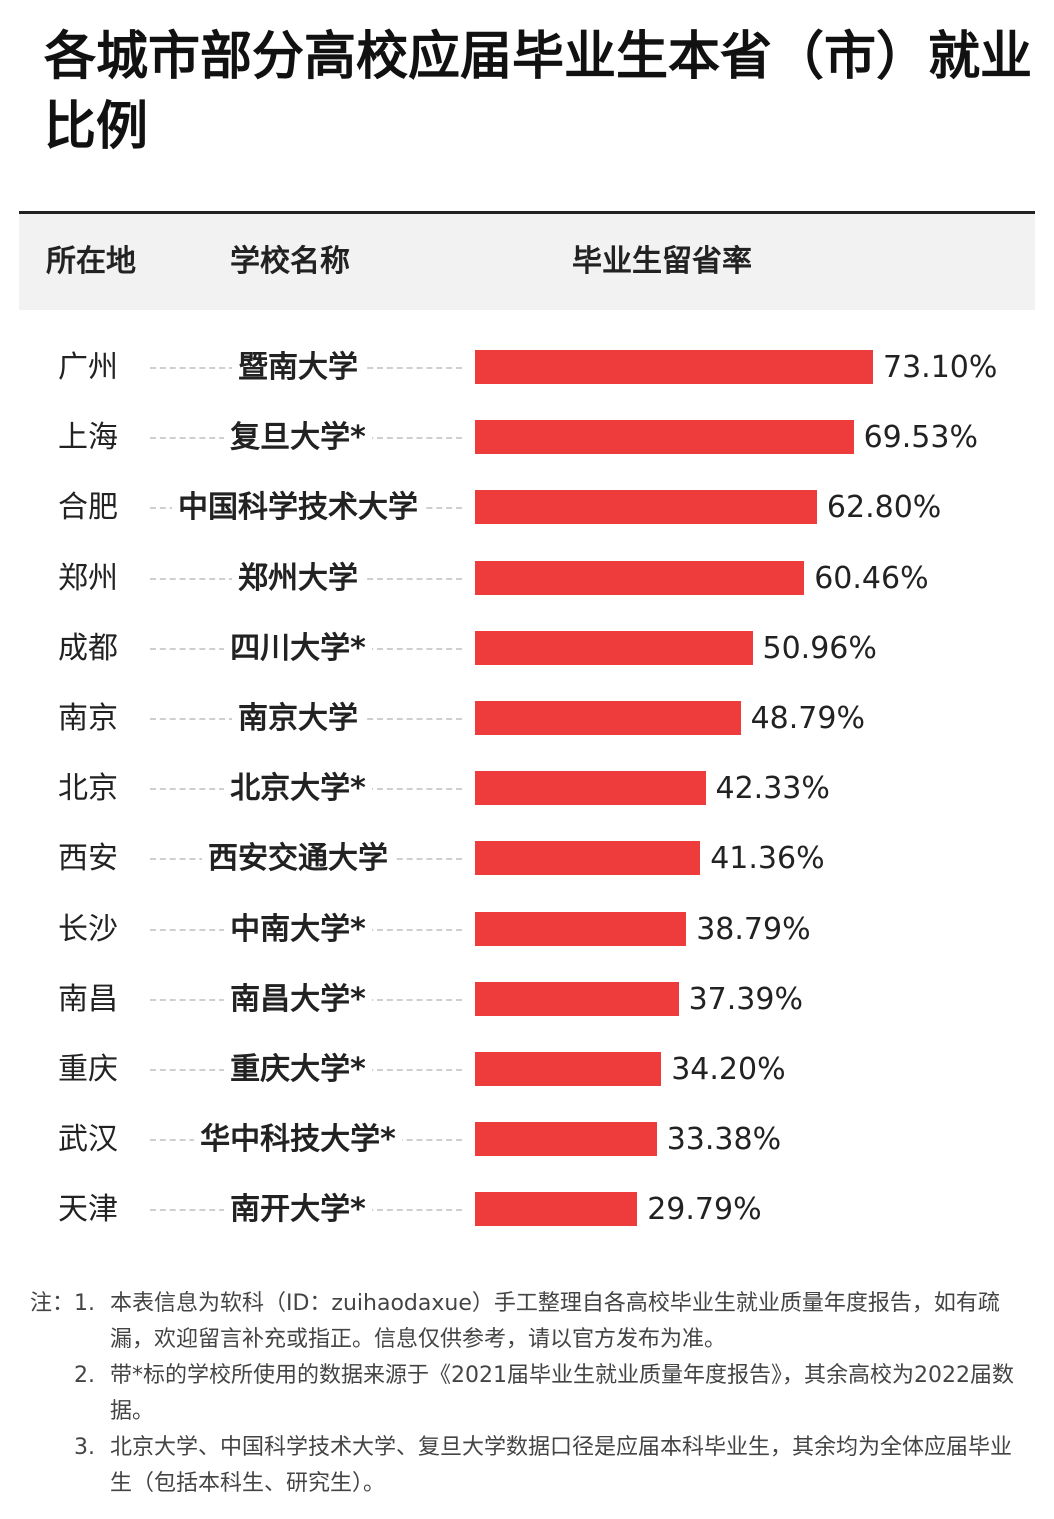 Image resolution: width=1054 pixels, height=1519 pixels. I want to click on city-label: 武汉, so click(88, 1140).